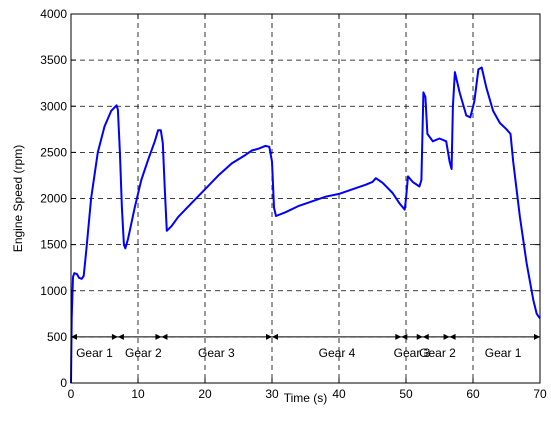 Image resolution: width=551 pixels, height=425 pixels. Describe the element at coordinates (306, 398) in the screenshot. I see `x-axis-label: Time (s)` at that location.